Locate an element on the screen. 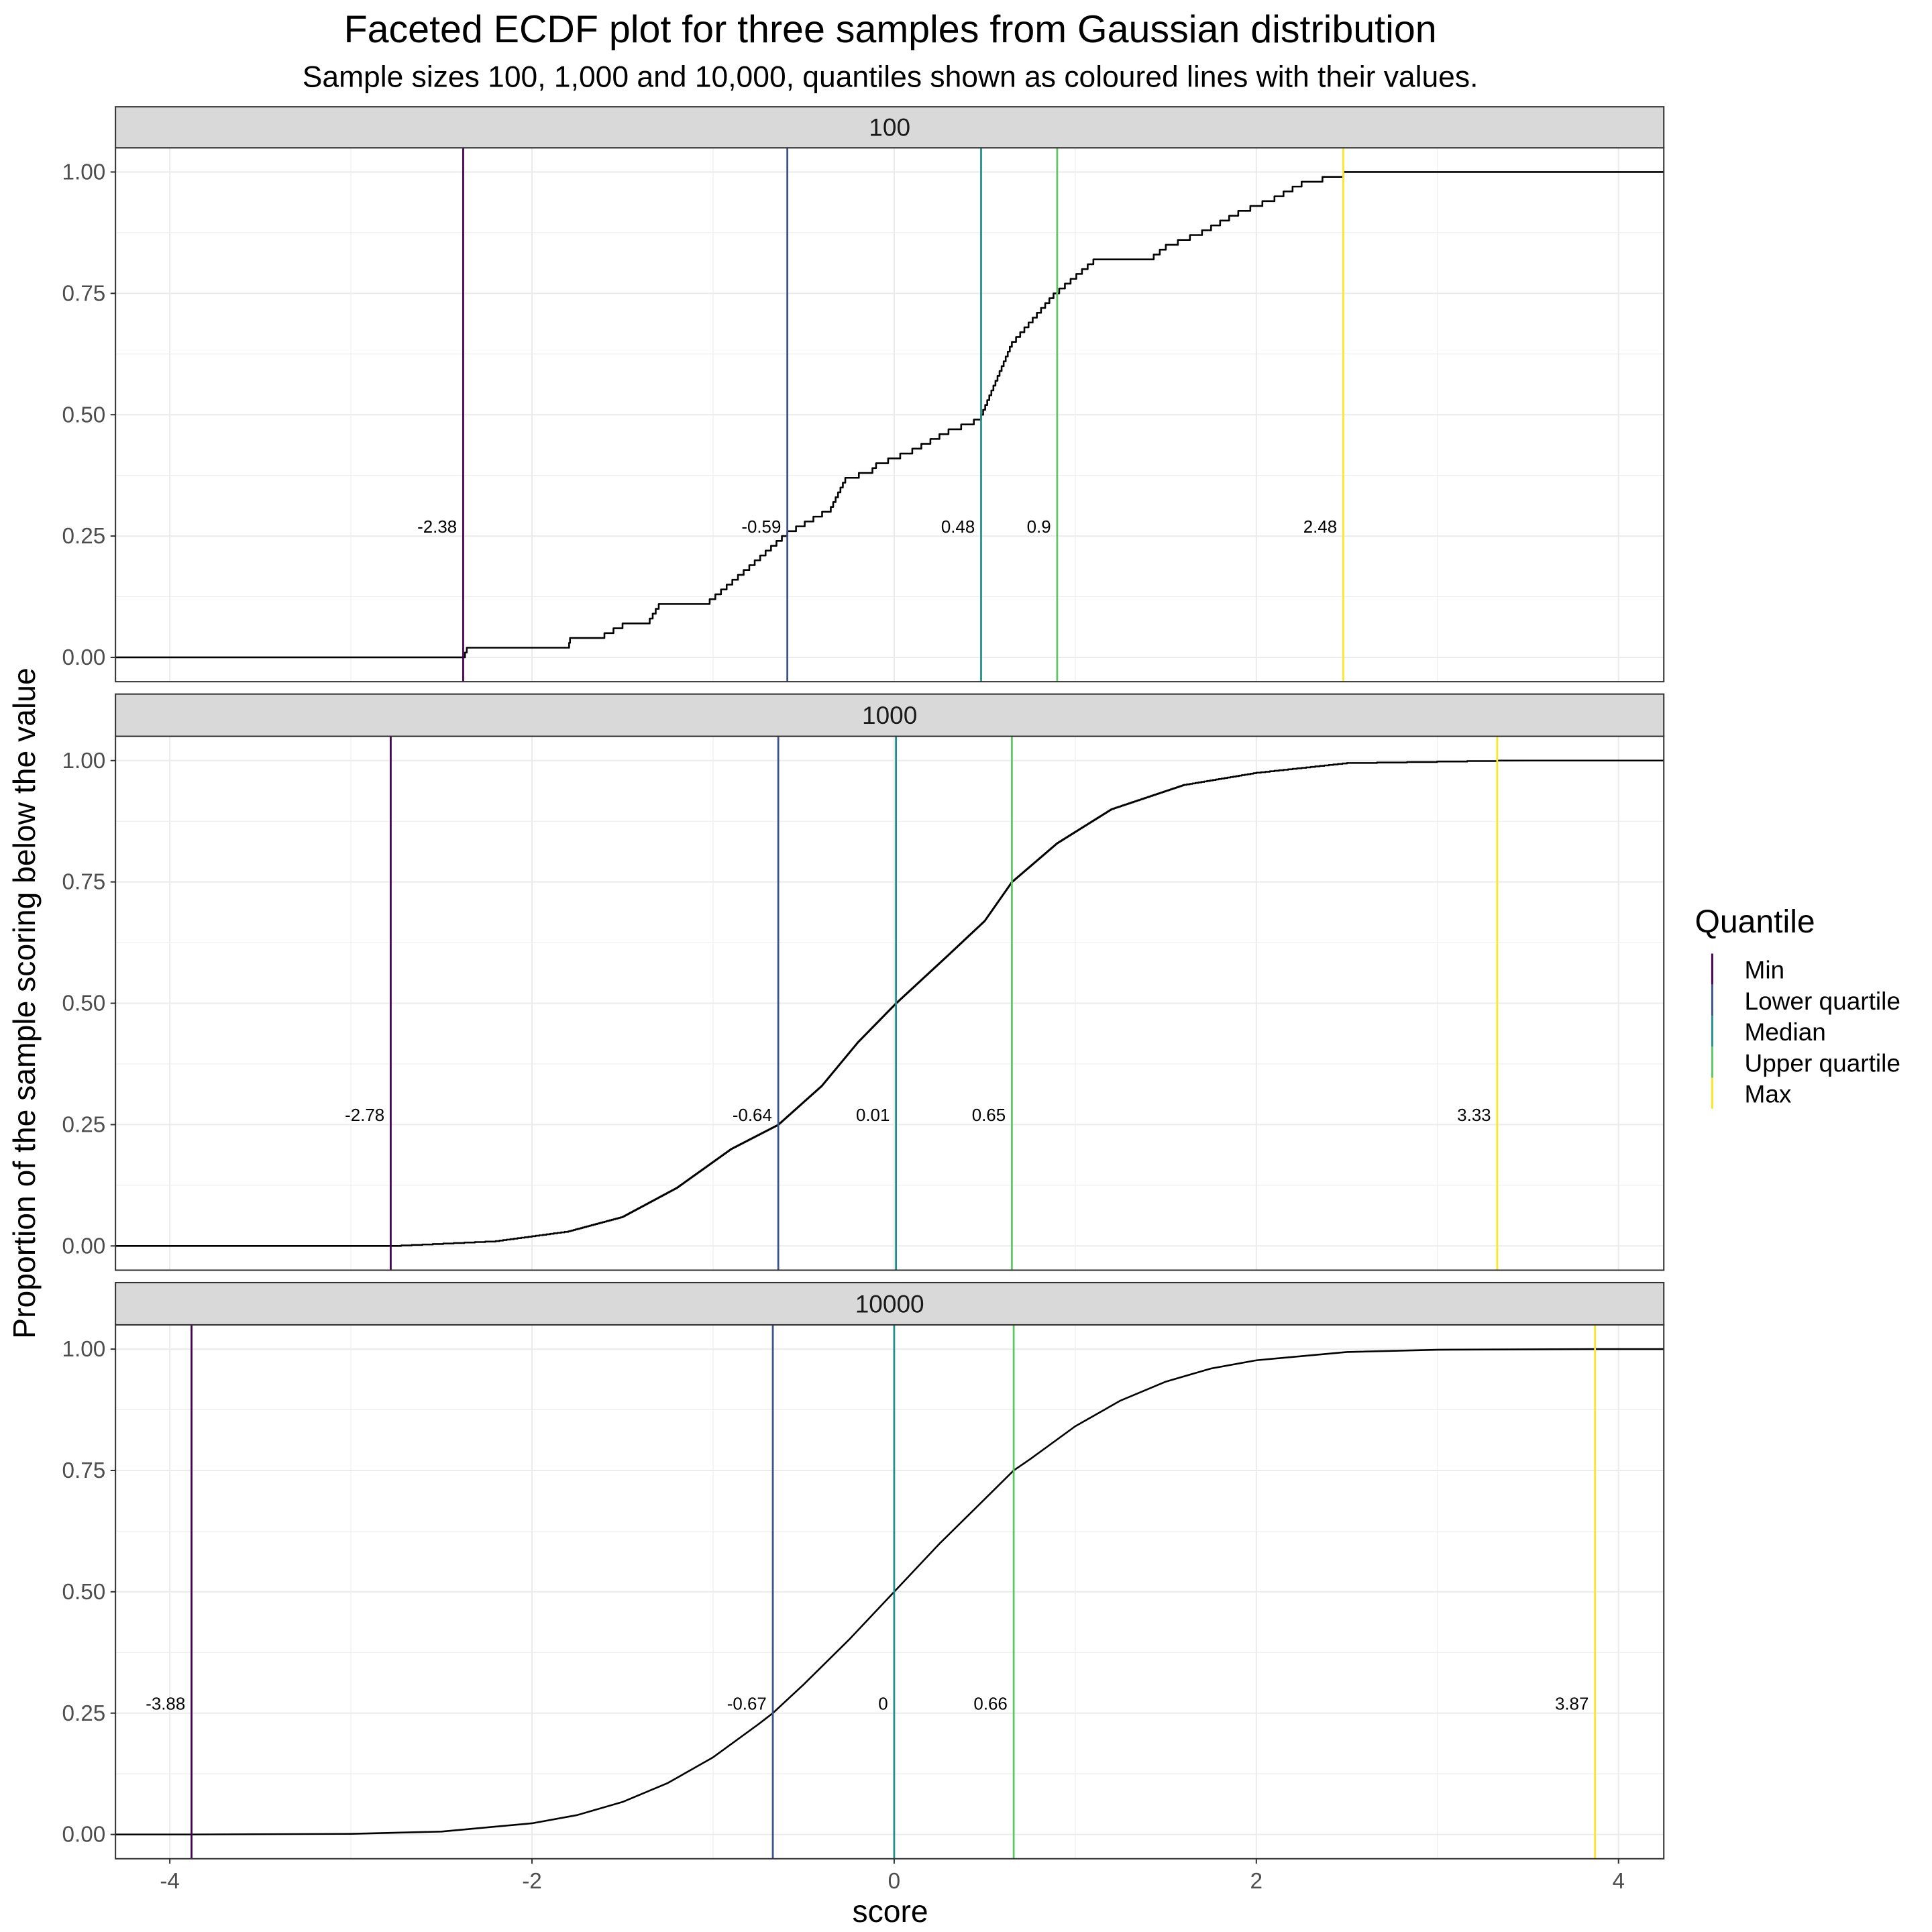 This screenshot has width=1932, height=1932. x-tick-label: 4 is located at coordinates (1618, 1881).